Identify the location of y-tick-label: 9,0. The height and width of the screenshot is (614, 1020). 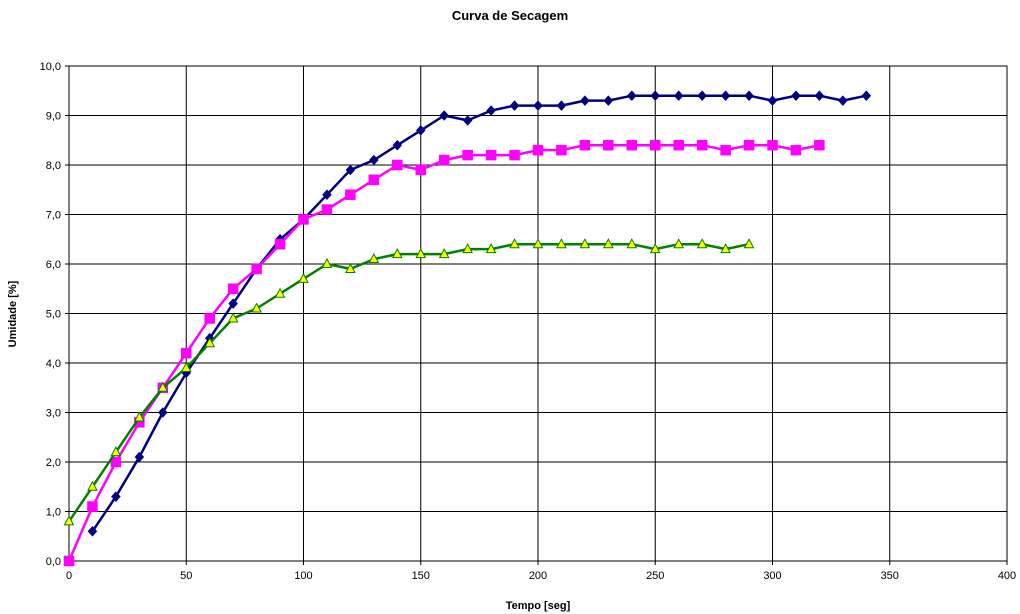
(53, 117).